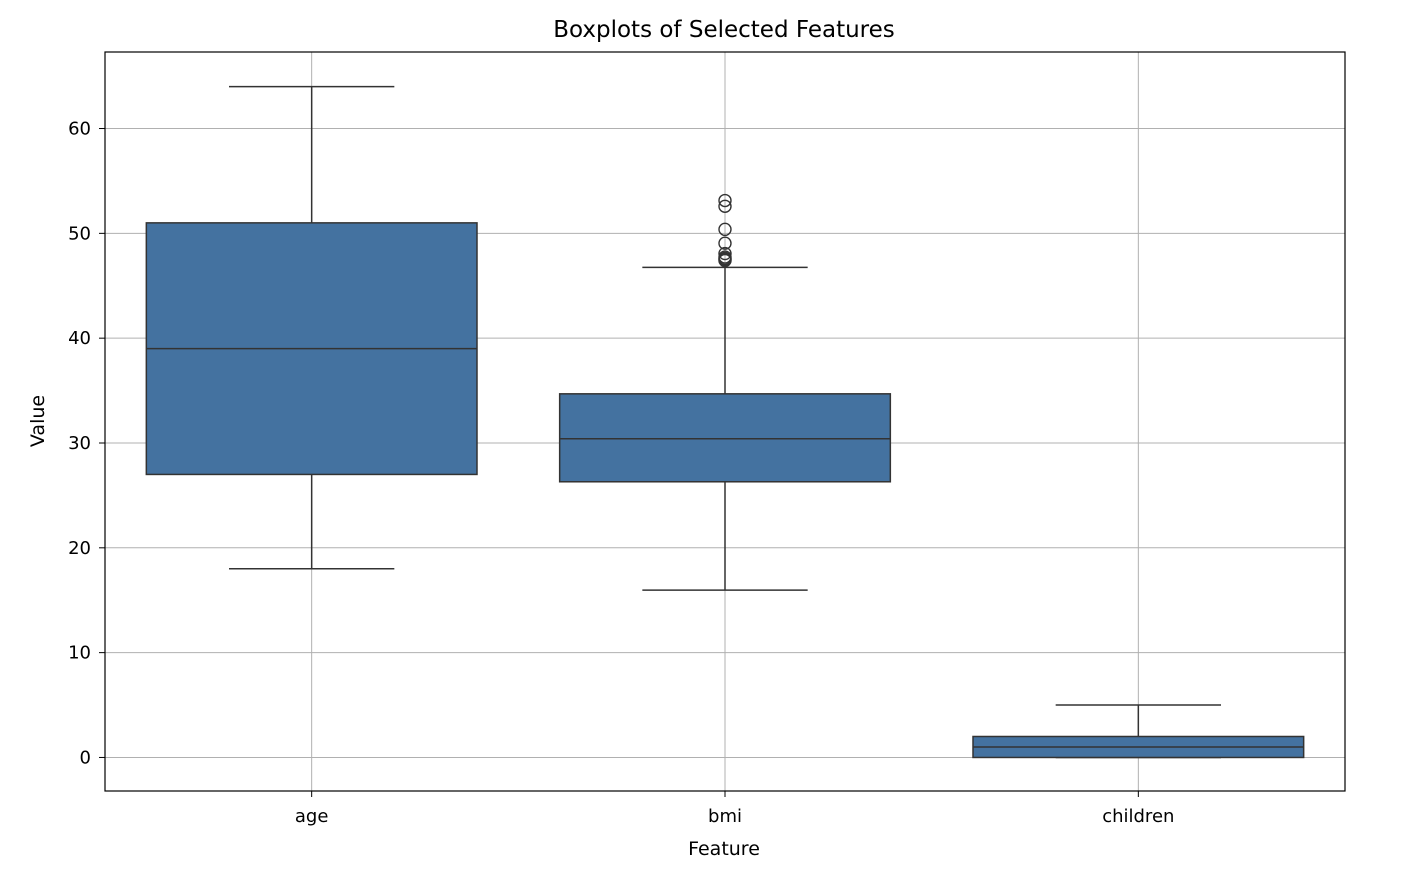  What do you see at coordinates (725, 816) in the screenshot?
I see `x-tick-label: bmi` at bounding box center [725, 816].